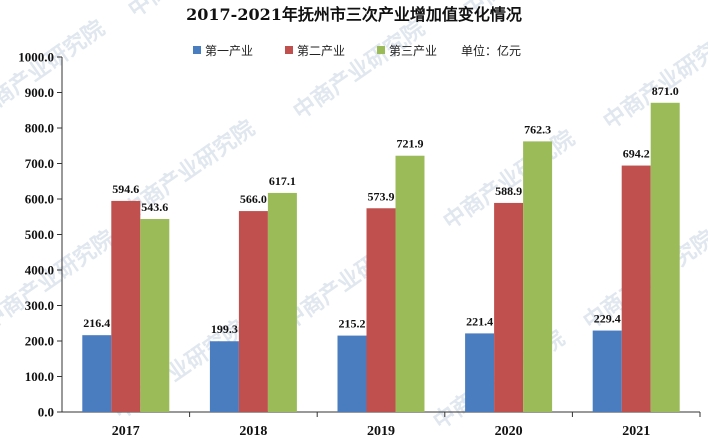 The height and width of the screenshot is (439, 708). I want to click on x-tick-label: 2021, so click(636, 431).